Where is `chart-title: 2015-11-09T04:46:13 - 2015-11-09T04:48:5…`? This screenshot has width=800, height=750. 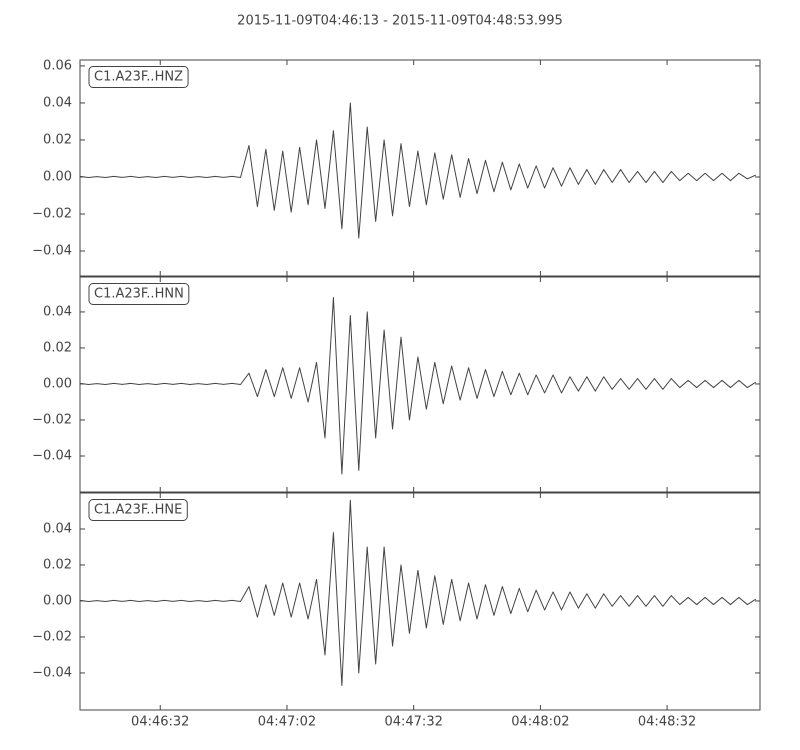 chart-title: 2015-11-09T04:46:13 - 2015-11-09T04:48:5… is located at coordinates (400, 21).